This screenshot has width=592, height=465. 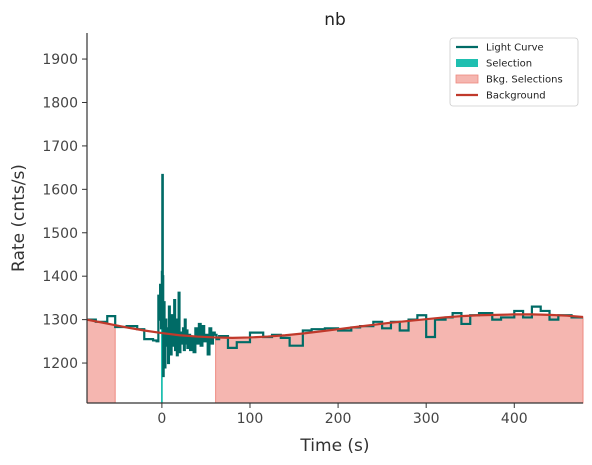 I want to click on legend-frame, so click(x=514, y=72).